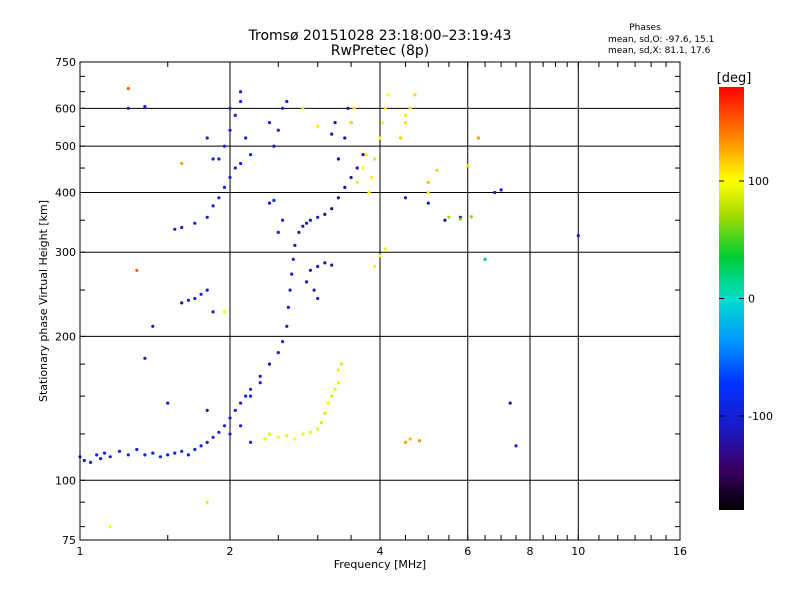  I want to click on x-tick-label: 8, so click(530, 551).